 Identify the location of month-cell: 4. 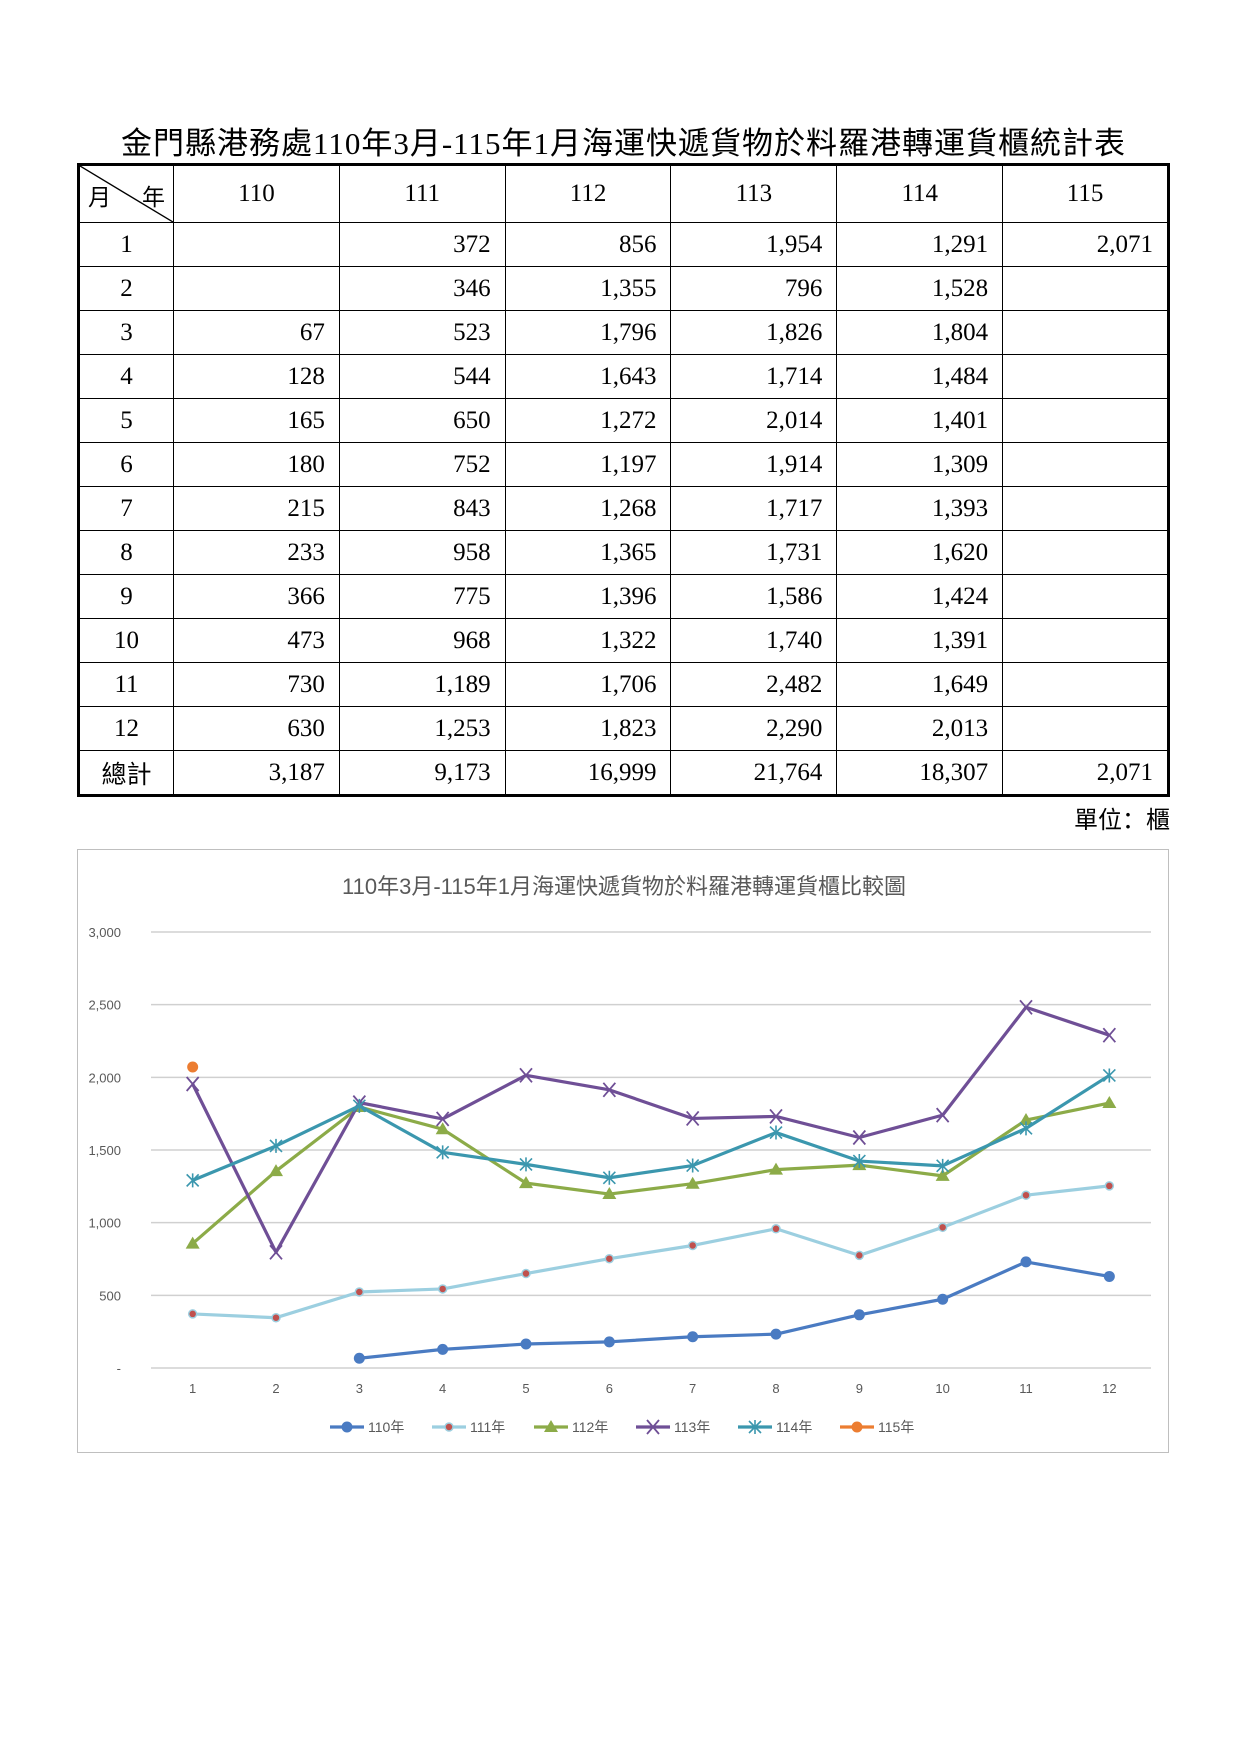
(126, 376).